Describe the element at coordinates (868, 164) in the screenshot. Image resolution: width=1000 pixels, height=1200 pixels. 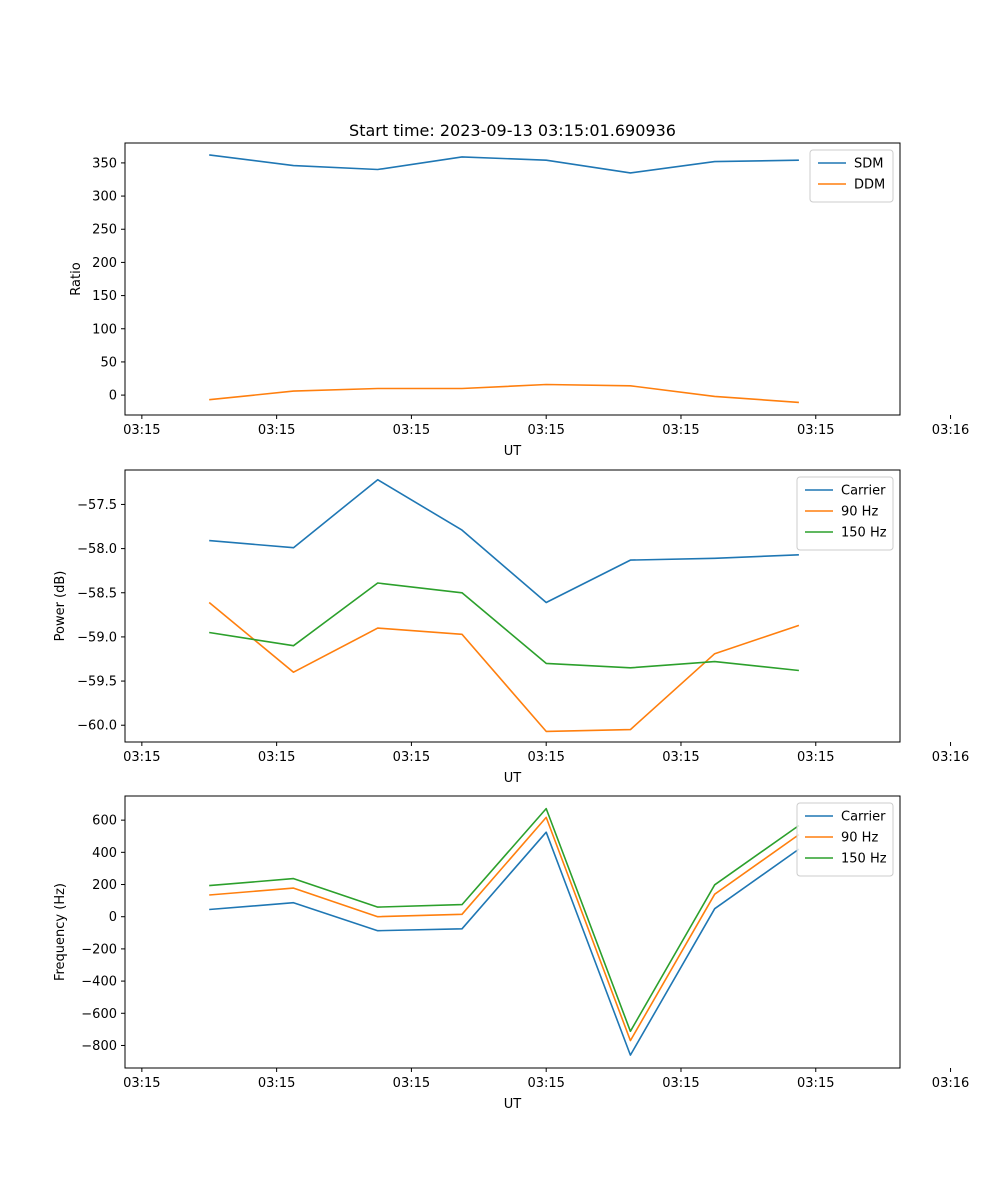
I see `legend-label: SDM` at that location.